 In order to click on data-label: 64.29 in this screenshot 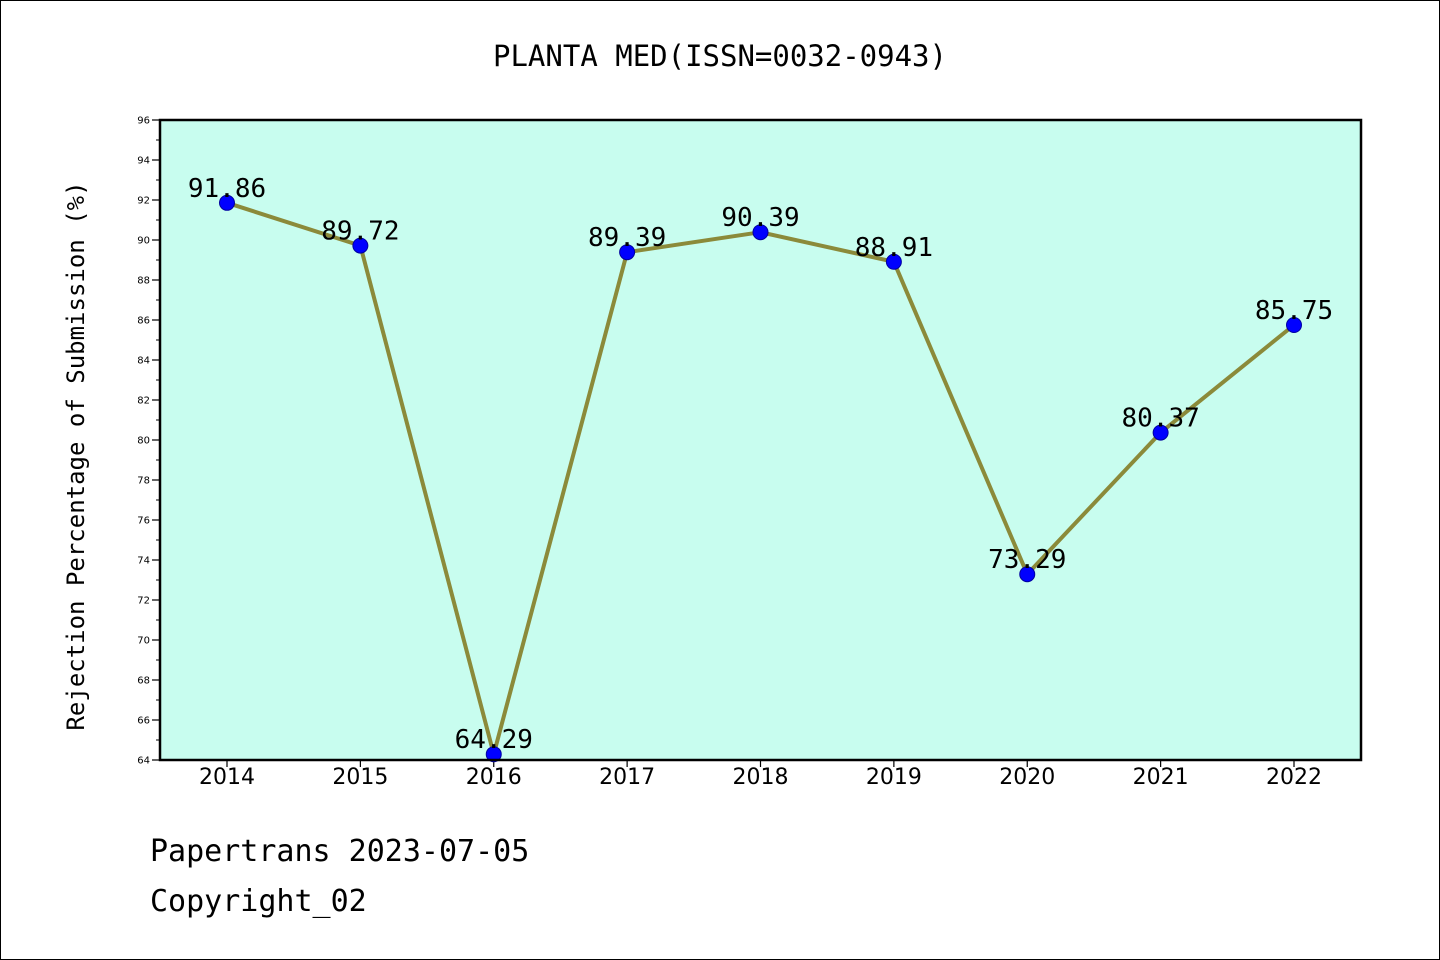, I will do `click(494, 740)`.